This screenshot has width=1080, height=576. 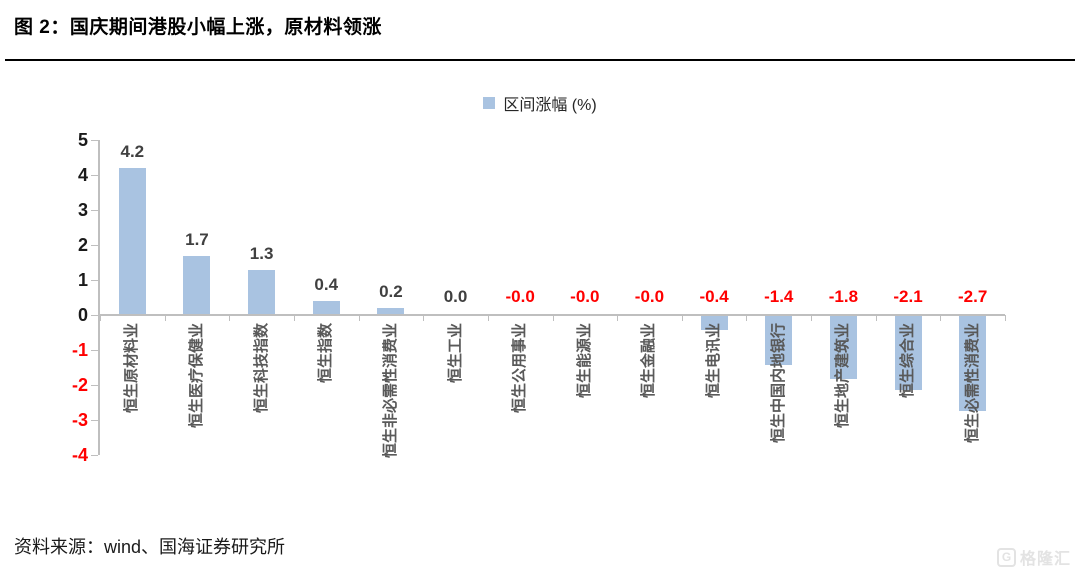 What do you see at coordinates (1006, 557) in the screenshot?
I see `gelonghui-logo-icon: G` at bounding box center [1006, 557].